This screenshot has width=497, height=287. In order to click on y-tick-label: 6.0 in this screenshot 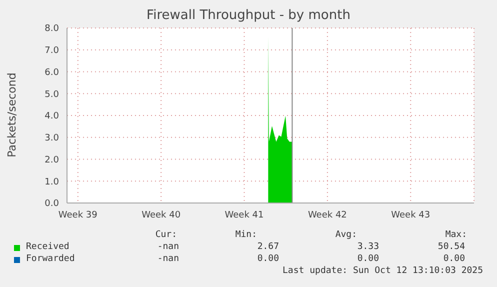, I will do `click(52, 73)`.